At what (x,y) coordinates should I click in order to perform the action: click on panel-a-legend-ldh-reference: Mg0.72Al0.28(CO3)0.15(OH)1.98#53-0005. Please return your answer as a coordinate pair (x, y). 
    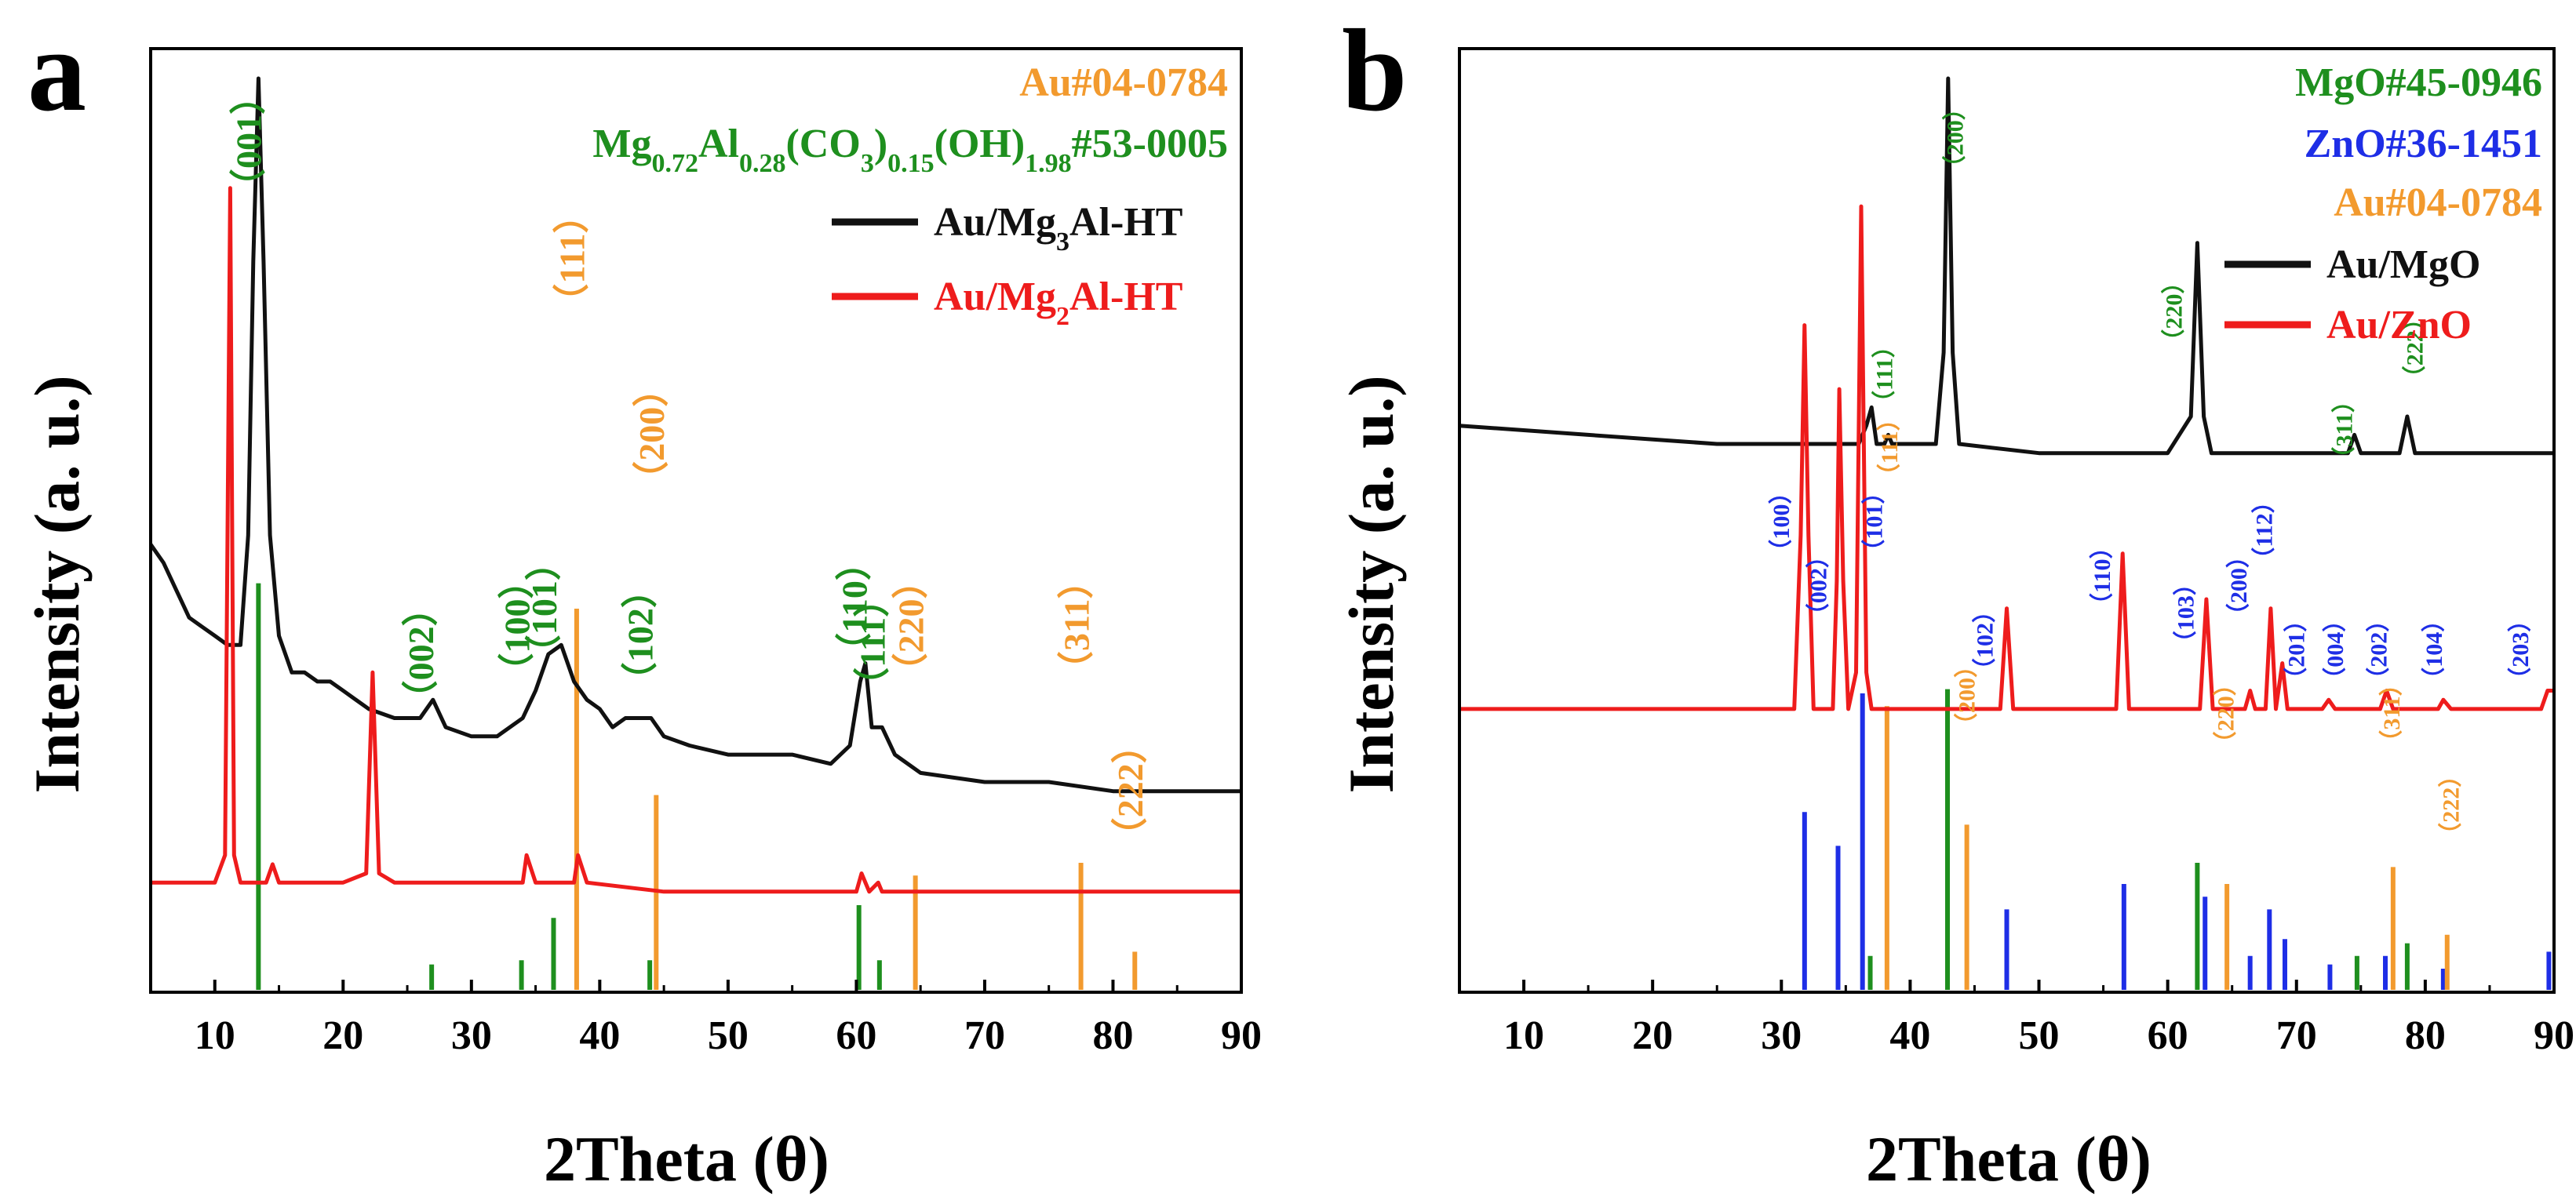
    Looking at the image, I should click on (910, 150).